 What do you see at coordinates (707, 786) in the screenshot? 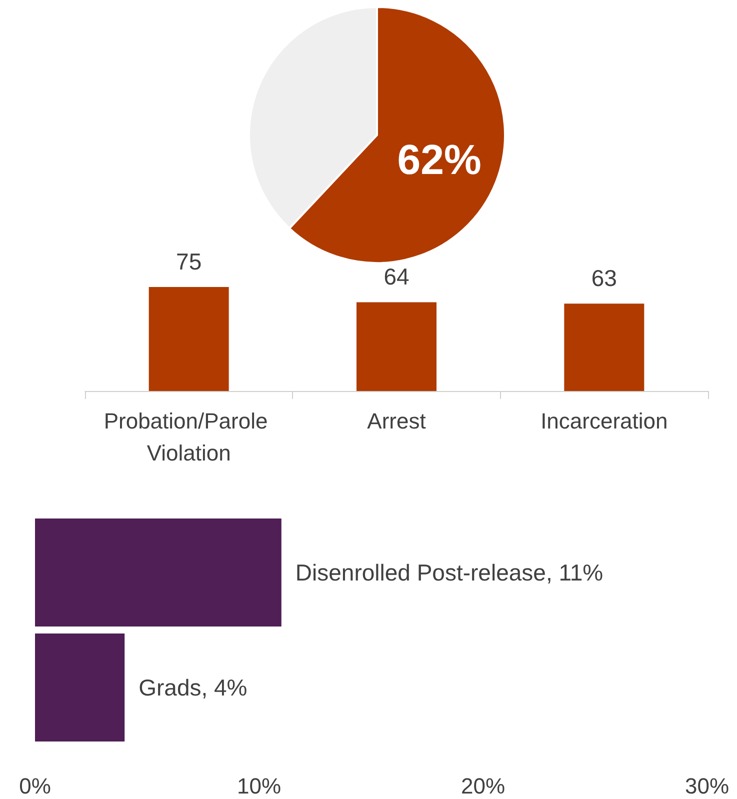
I see `x-tick-label: 30%` at bounding box center [707, 786].